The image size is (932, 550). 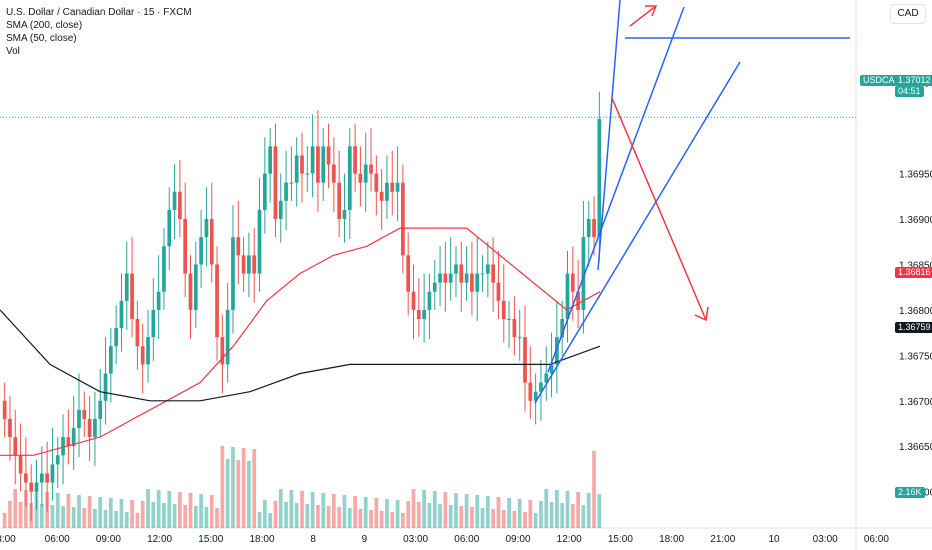 What do you see at coordinates (44, 25) in the screenshot?
I see `legend-sma200: SMA (200, close)` at bounding box center [44, 25].